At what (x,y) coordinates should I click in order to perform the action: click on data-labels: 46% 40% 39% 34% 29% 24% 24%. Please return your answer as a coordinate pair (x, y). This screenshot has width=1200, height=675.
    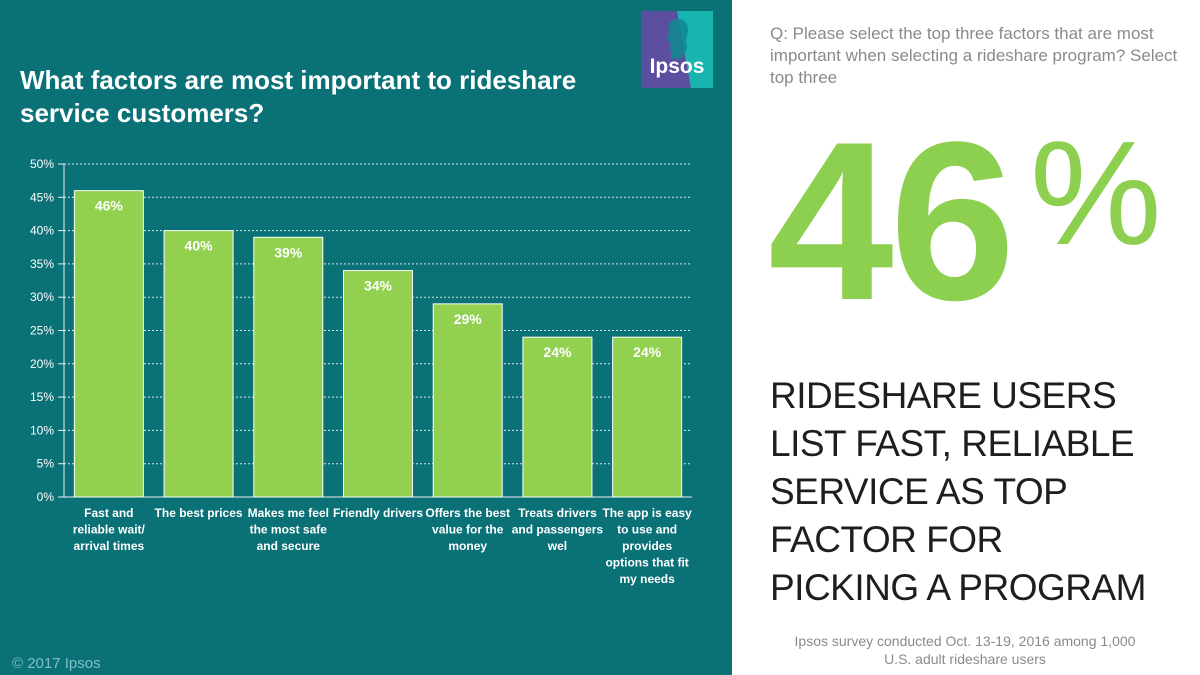
    Looking at the image, I should click on (378, 279).